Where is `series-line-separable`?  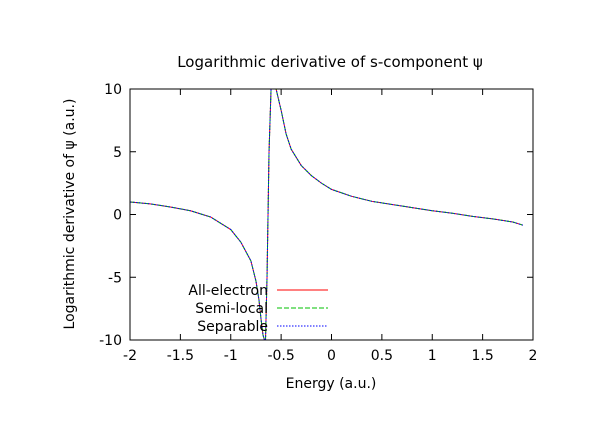 series-line-separable is located at coordinates (197, 271).